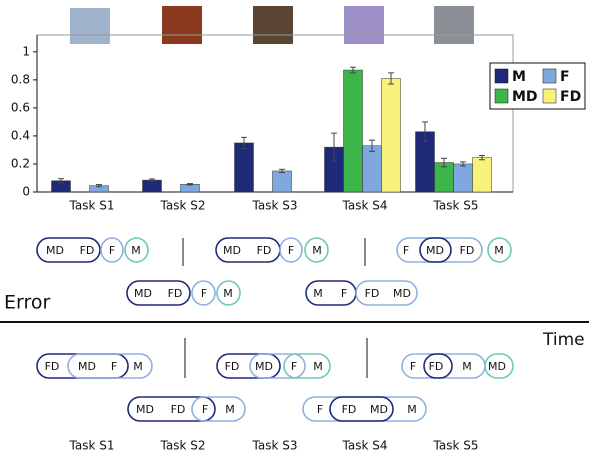 Image resolution: width=589 pixels, height=457 pixels. Describe the element at coordinates (456, 446) in the screenshot. I see `task-label: Task S5` at that location.